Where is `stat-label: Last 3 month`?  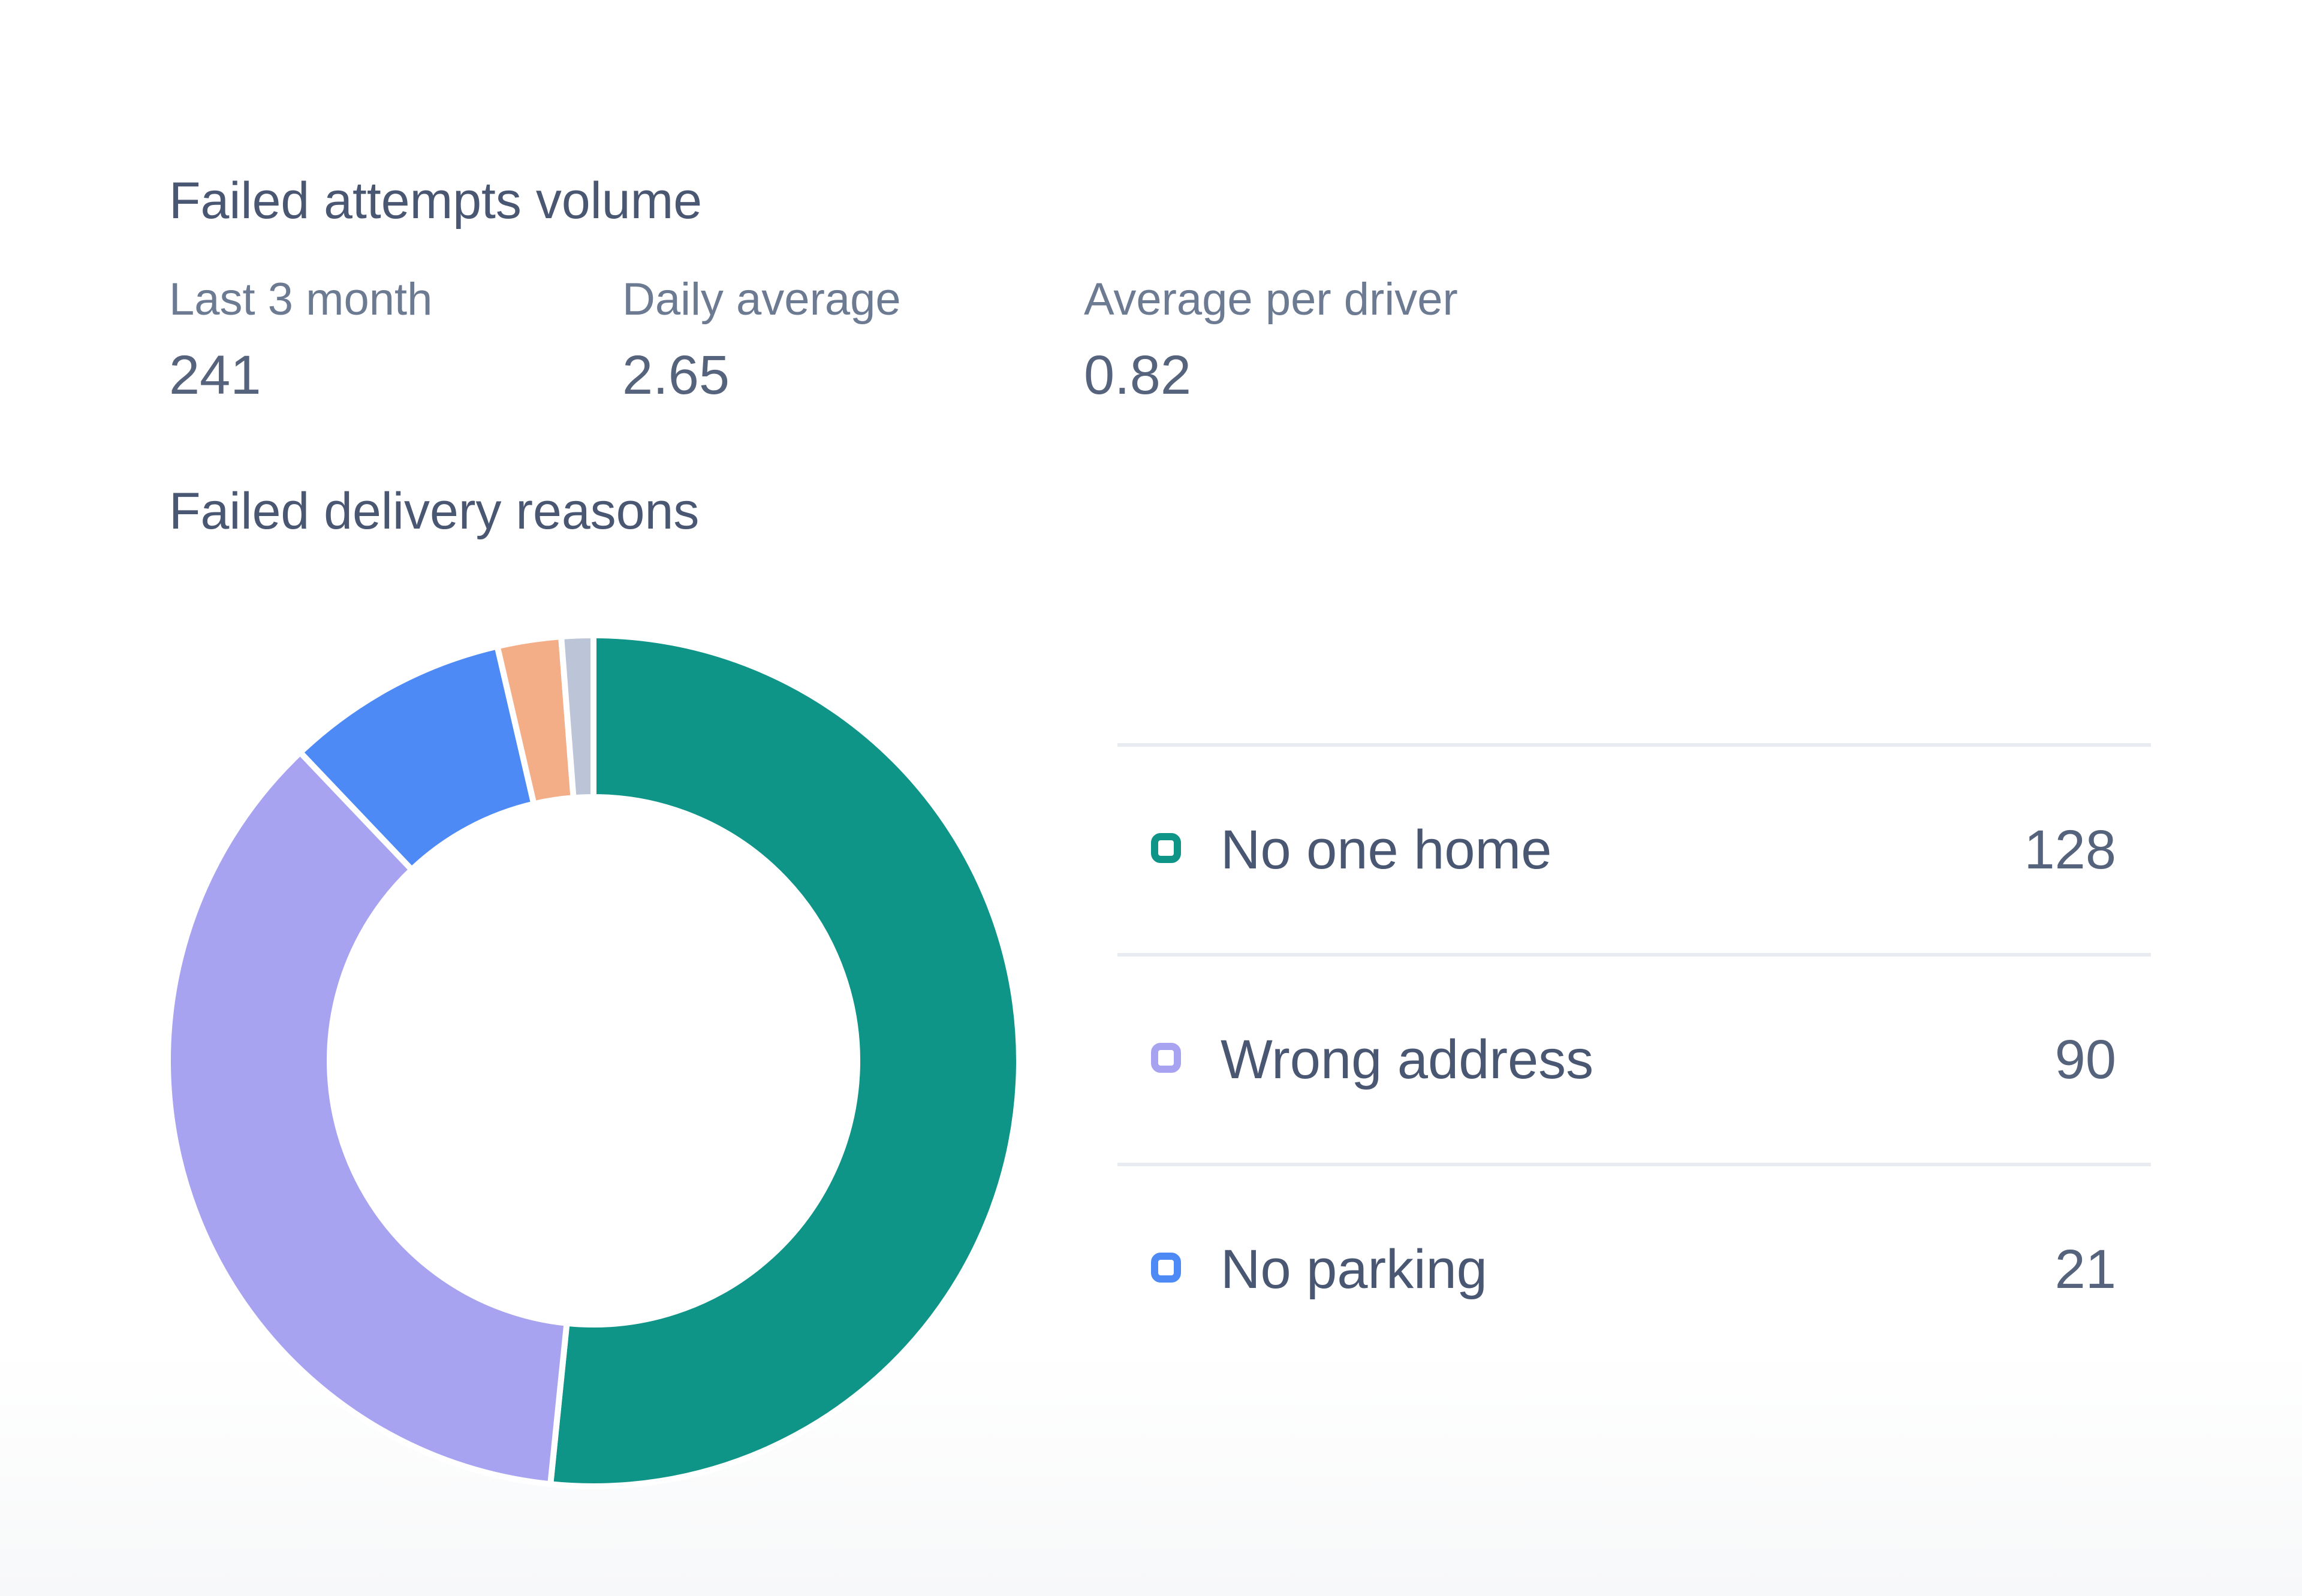
stat-label: Last 3 month is located at coordinates (301, 299).